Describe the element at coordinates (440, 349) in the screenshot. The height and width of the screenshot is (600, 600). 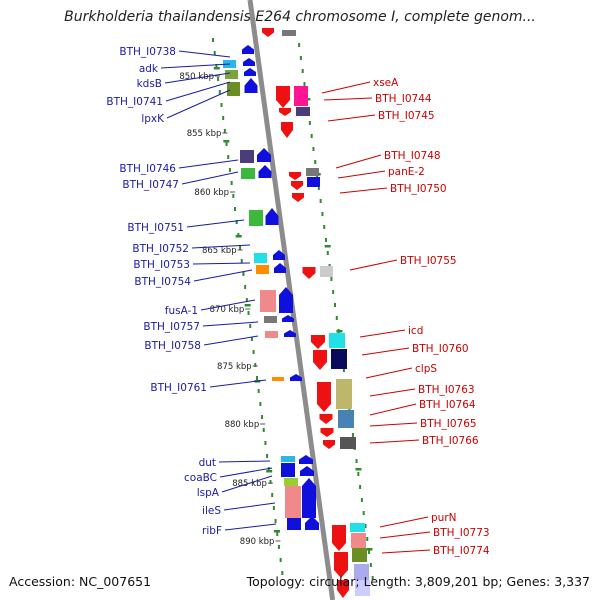
I see `gene-label-right: BTH_I0760` at that location.